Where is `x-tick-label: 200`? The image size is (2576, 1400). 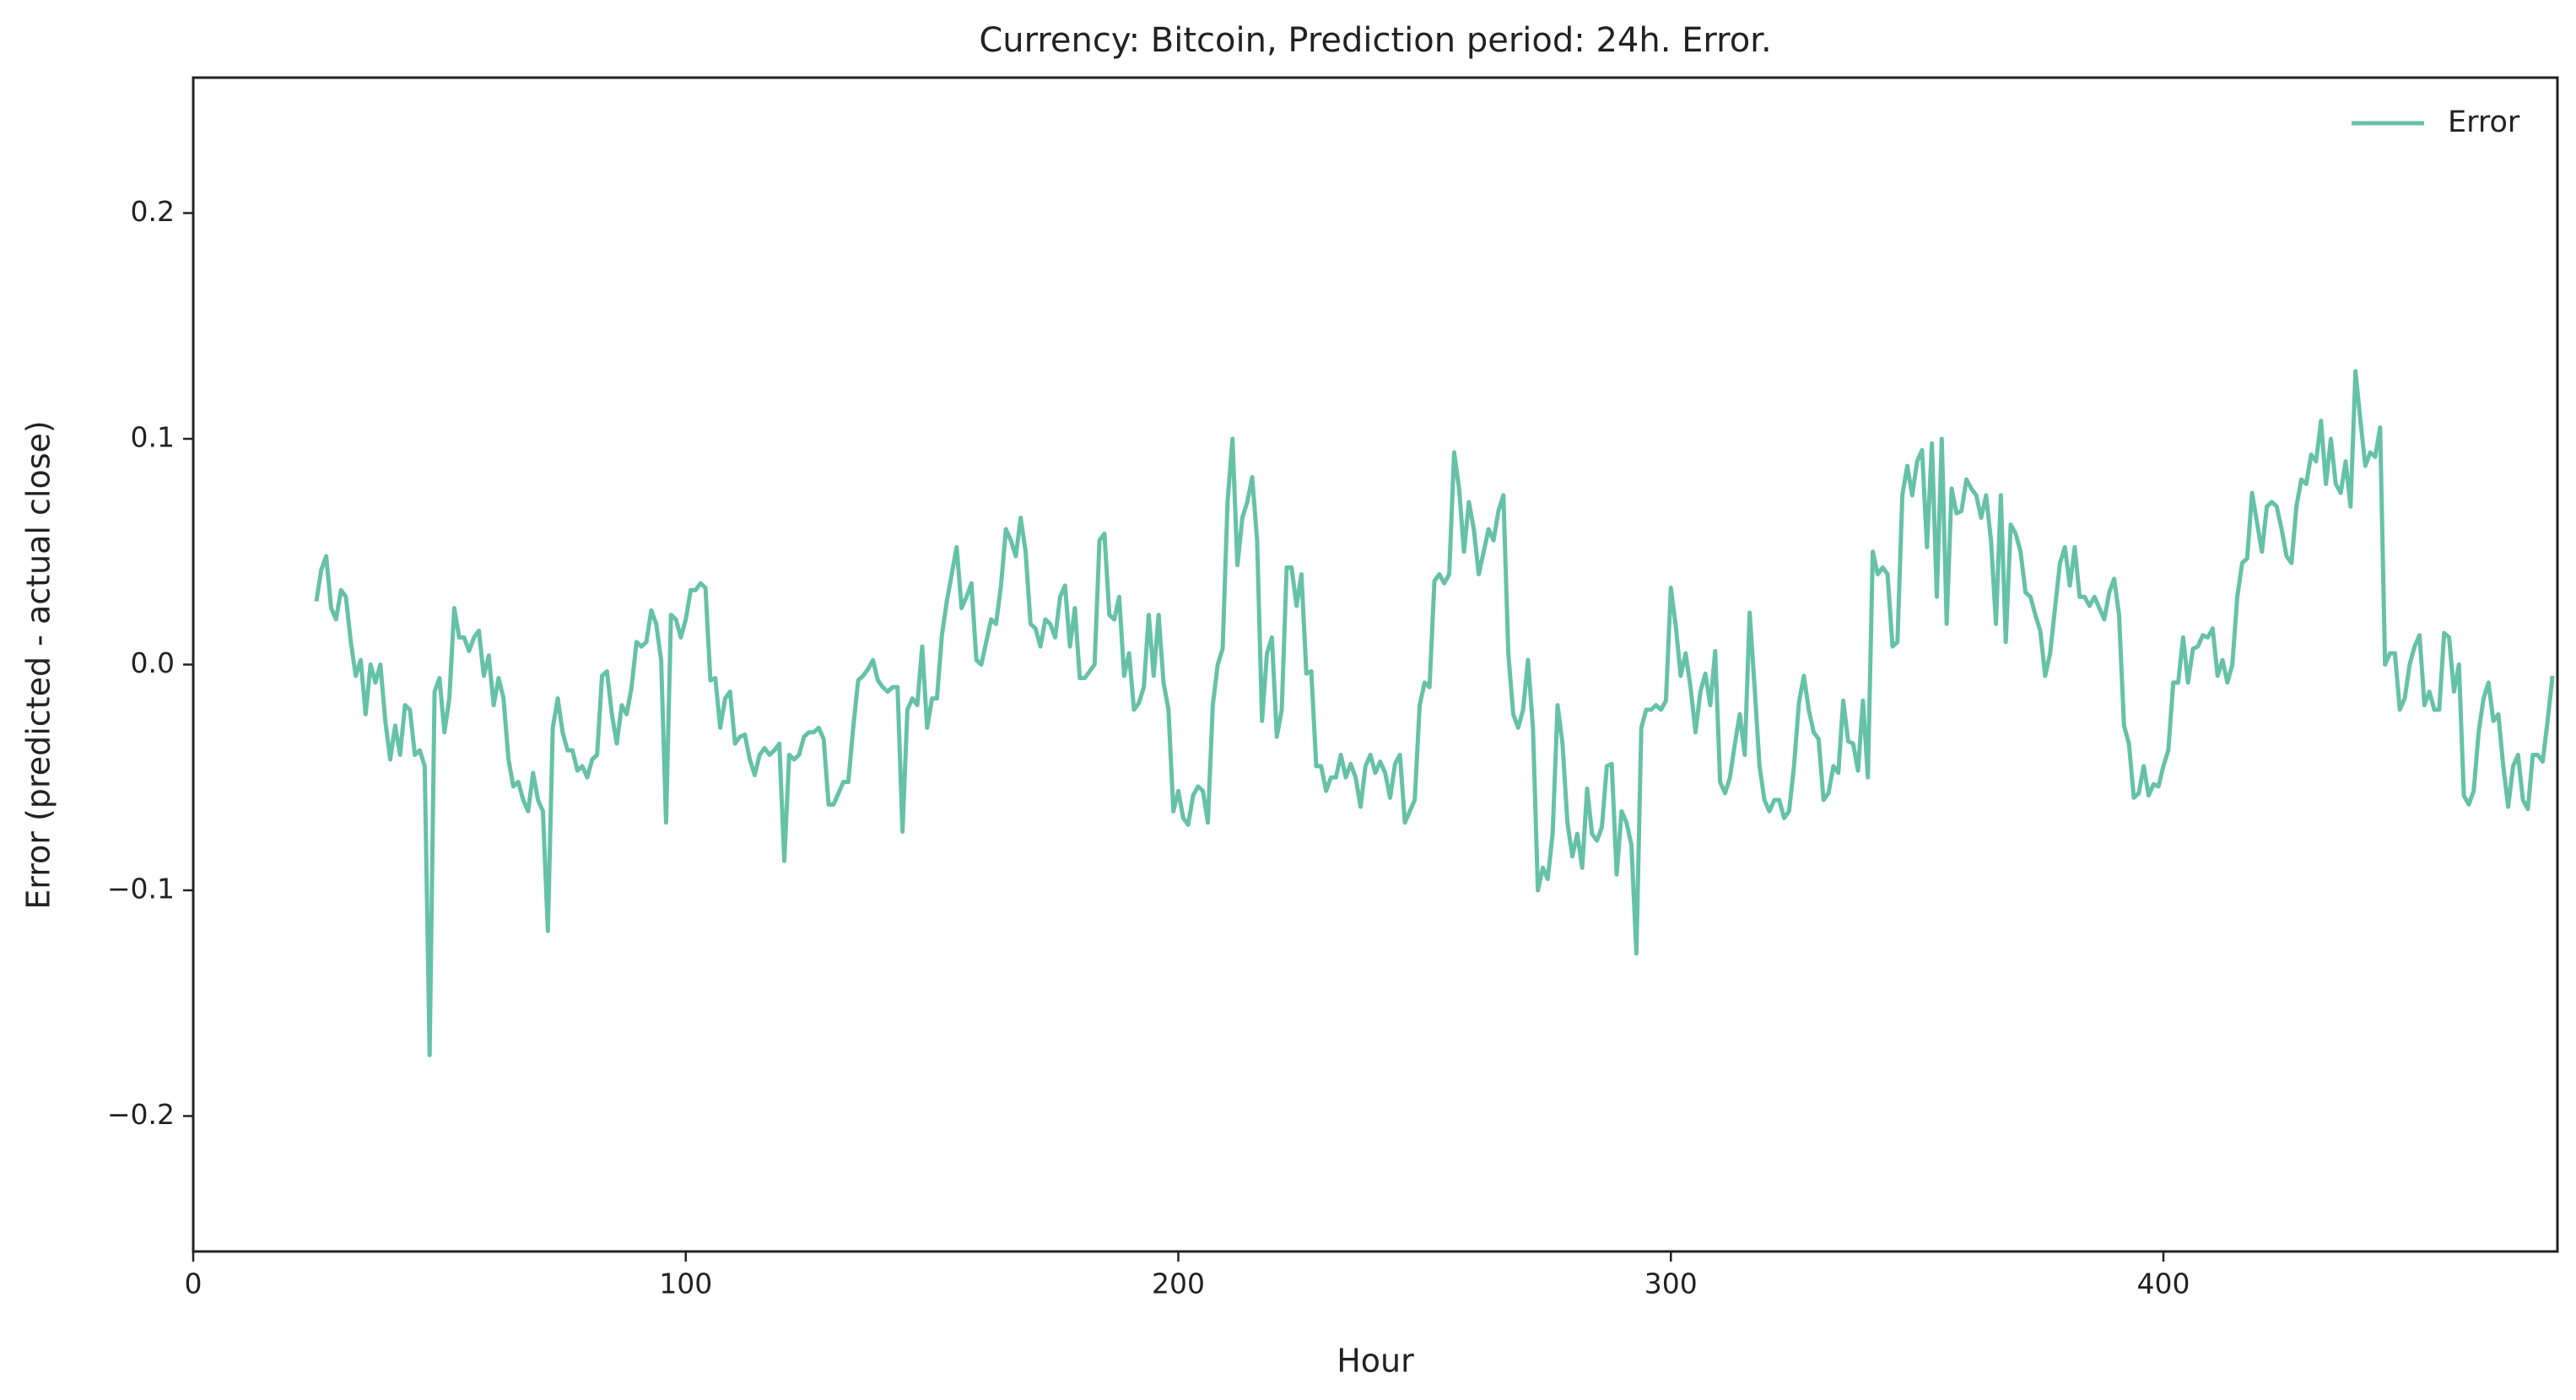 x-tick-label: 200 is located at coordinates (1178, 1284).